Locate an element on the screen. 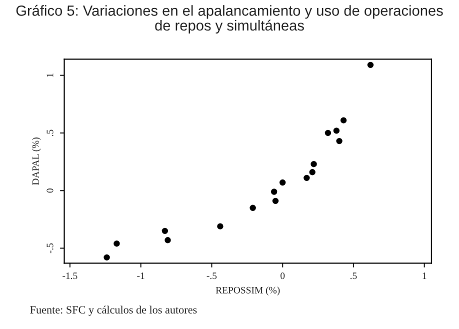  x-axis-title: REPOSSIM (%) is located at coordinates (248, 291).